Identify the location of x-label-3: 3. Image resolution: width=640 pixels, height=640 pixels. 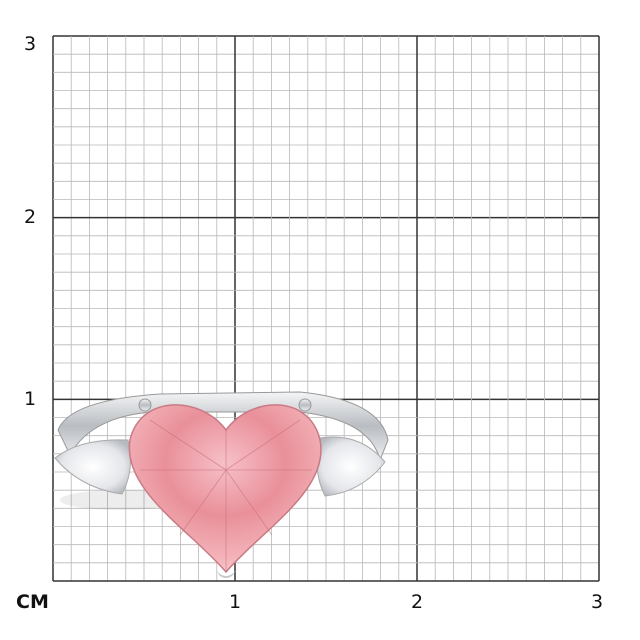
(597, 602).